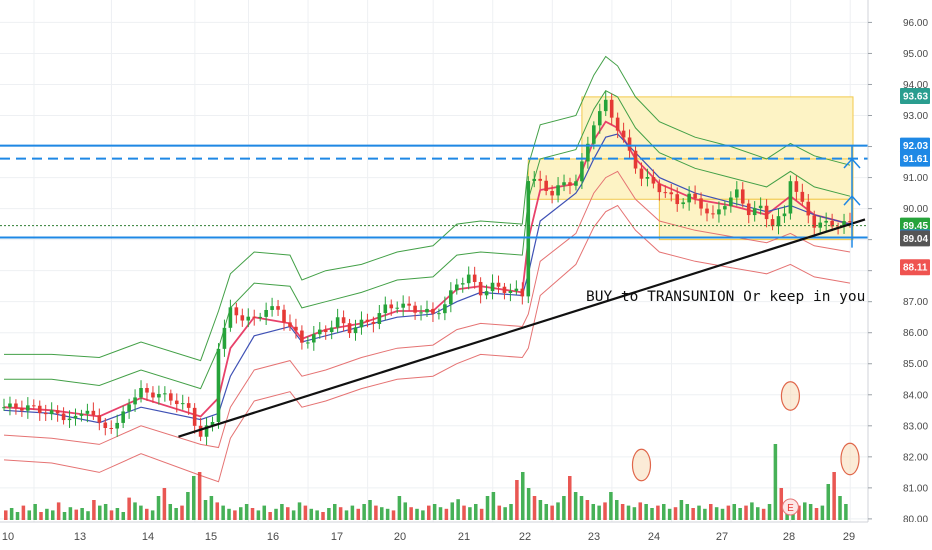 Image resolution: width=932 pixels, height=550 pixels. Describe the element at coordinates (915, 54) in the screenshot. I see `price-tick-label: 95.00` at that location.